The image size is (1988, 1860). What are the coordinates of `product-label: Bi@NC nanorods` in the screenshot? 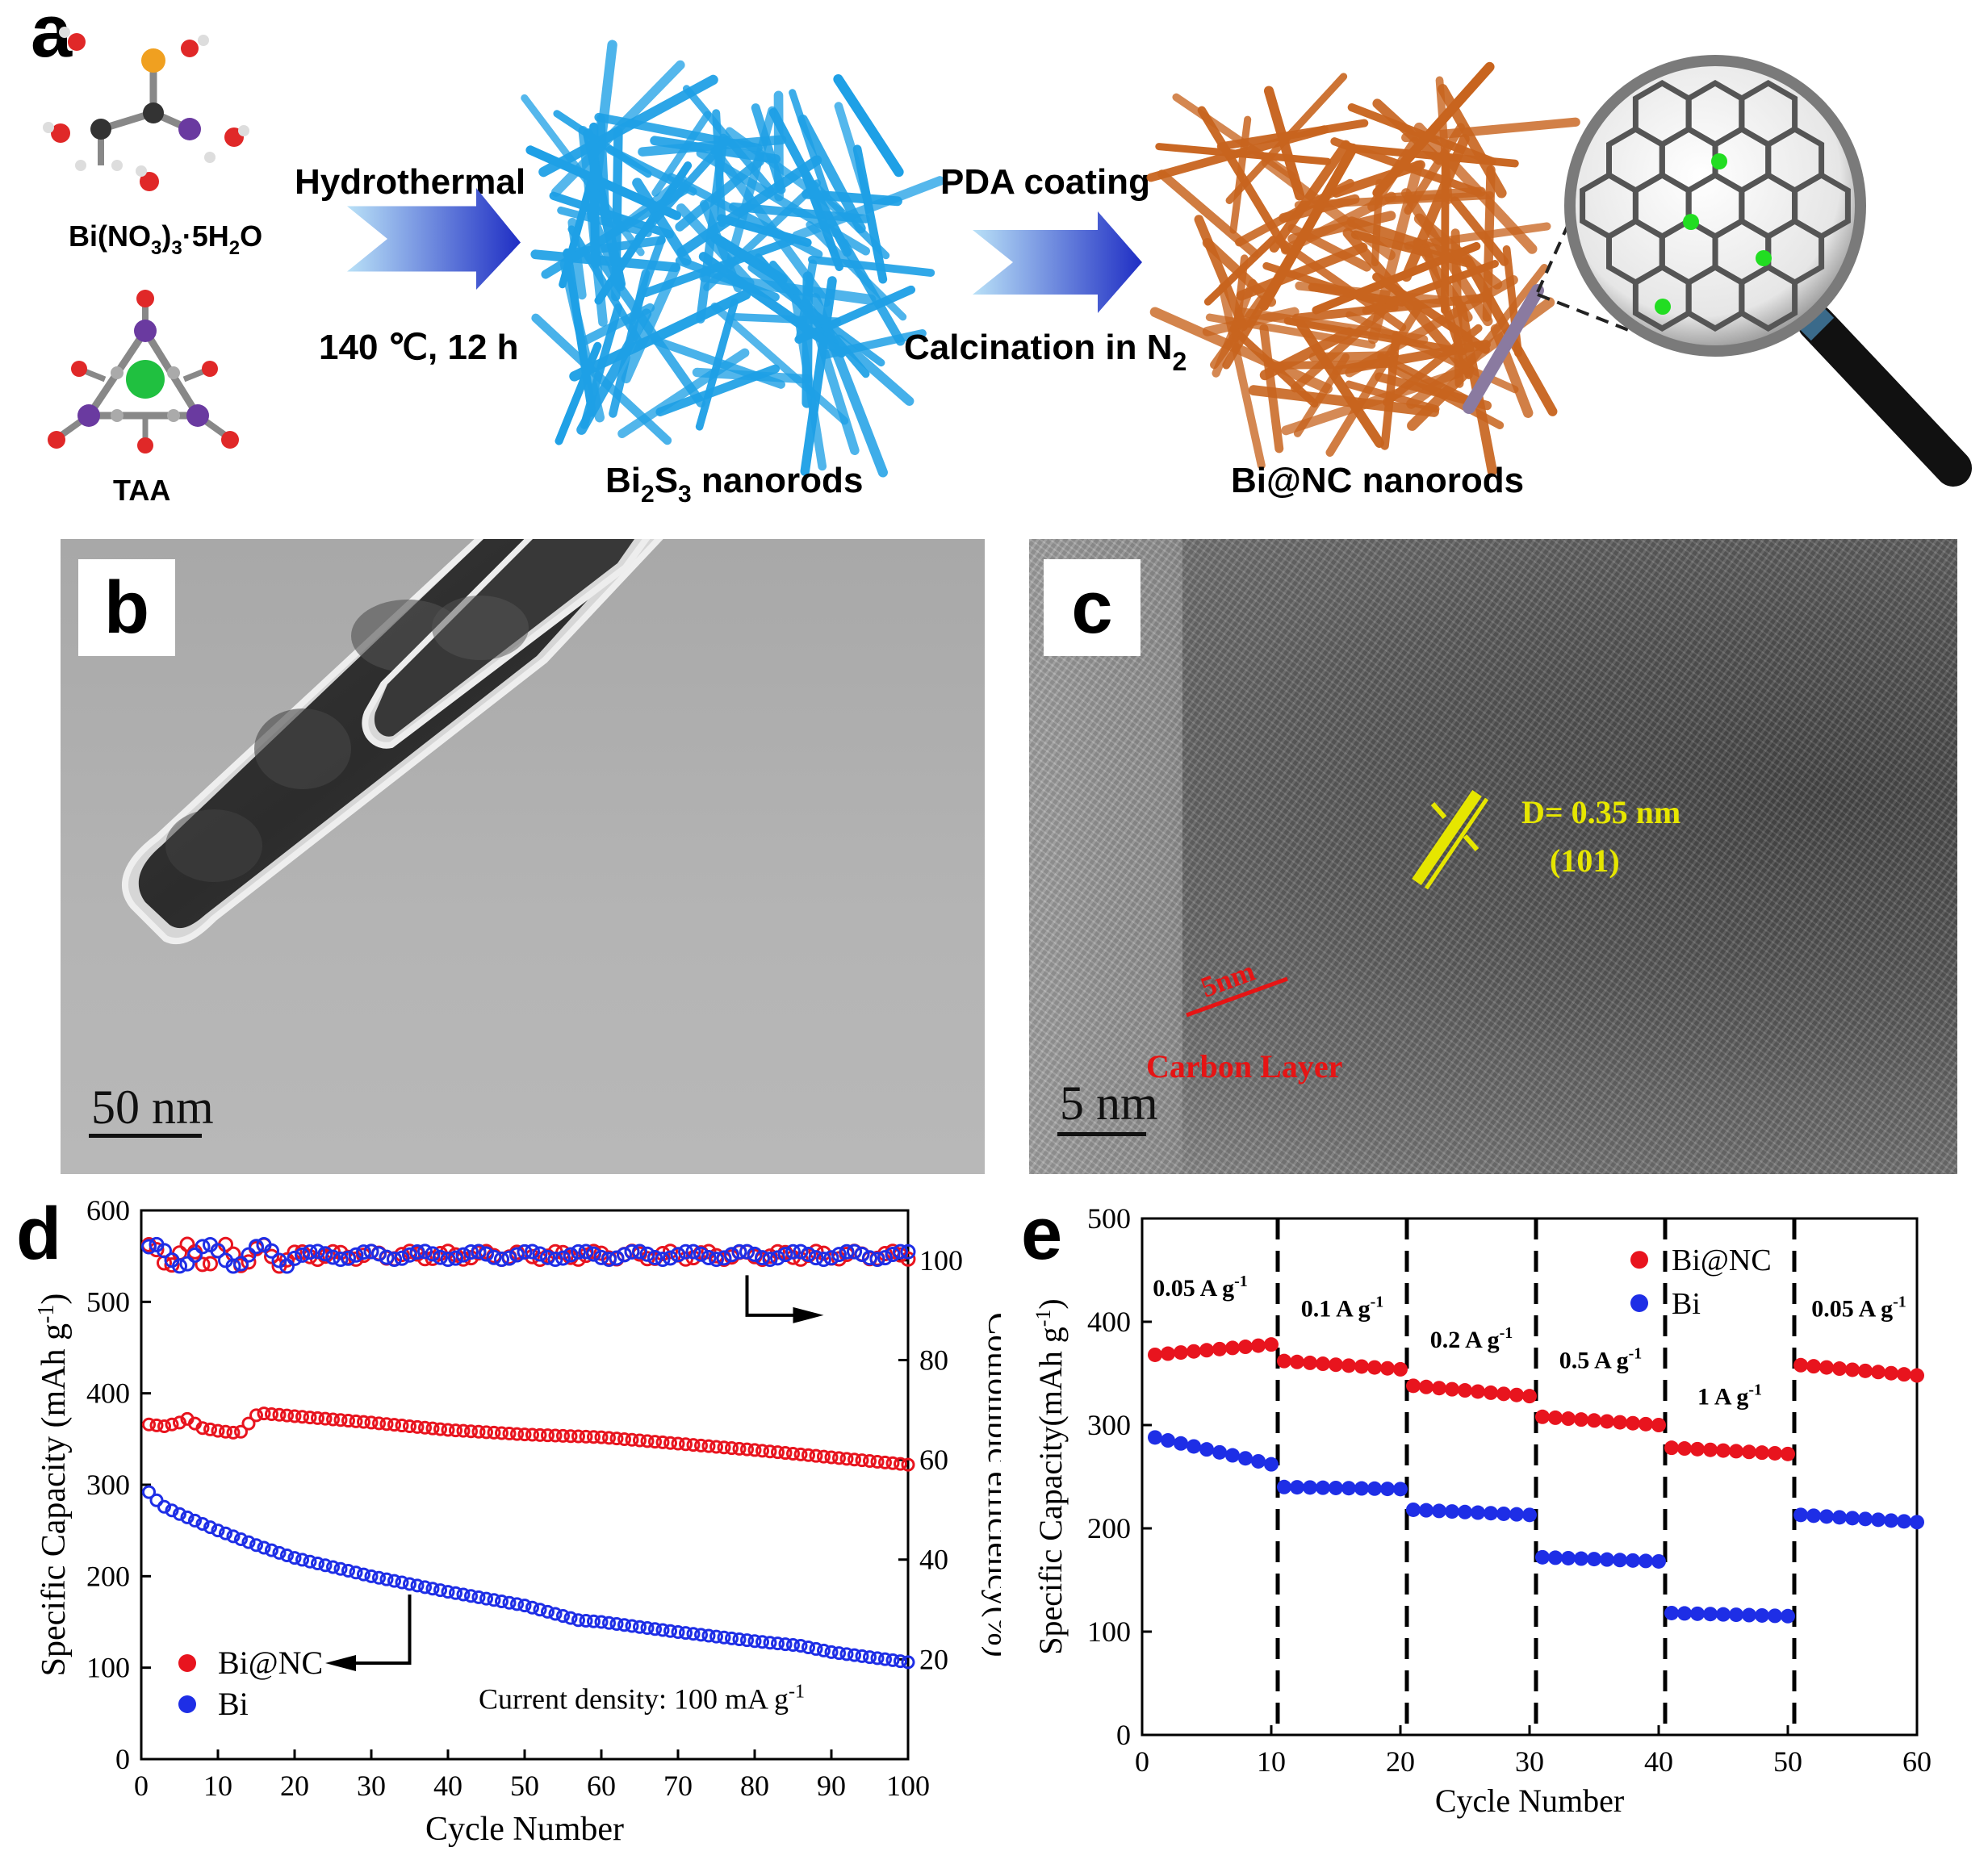 It's located at (1377, 480).